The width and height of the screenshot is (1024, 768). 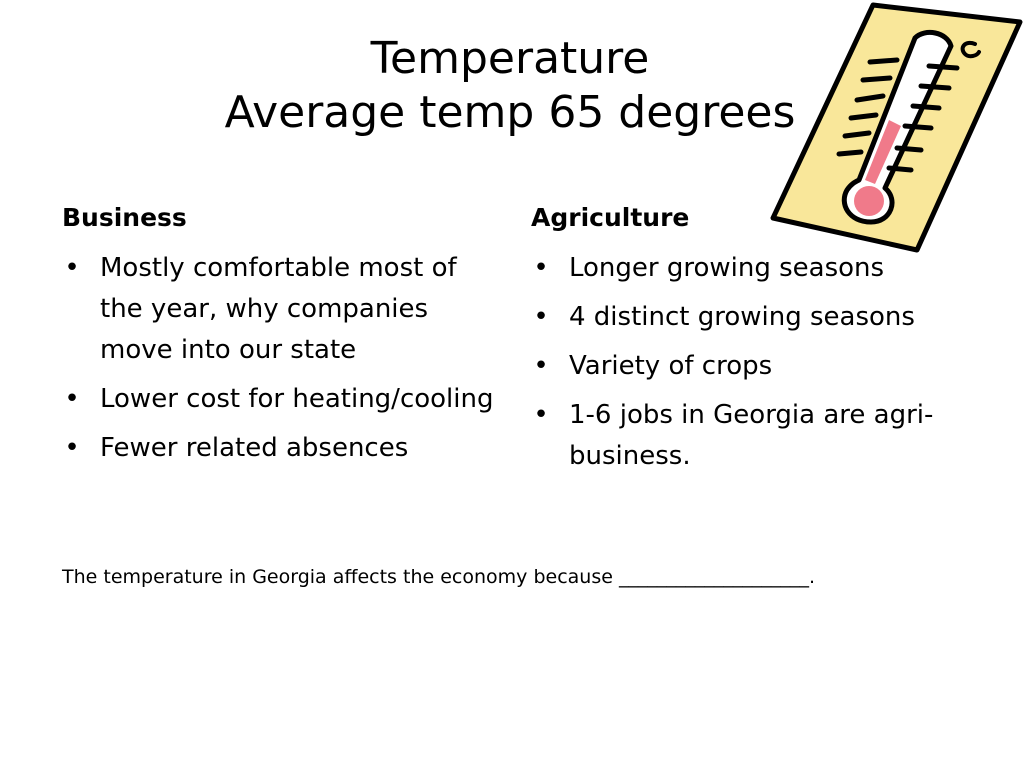 What do you see at coordinates (742, 317) in the screenshot?
I see `list-item-text: 4 distinct growing seasons` at bounding box center [742, 317].